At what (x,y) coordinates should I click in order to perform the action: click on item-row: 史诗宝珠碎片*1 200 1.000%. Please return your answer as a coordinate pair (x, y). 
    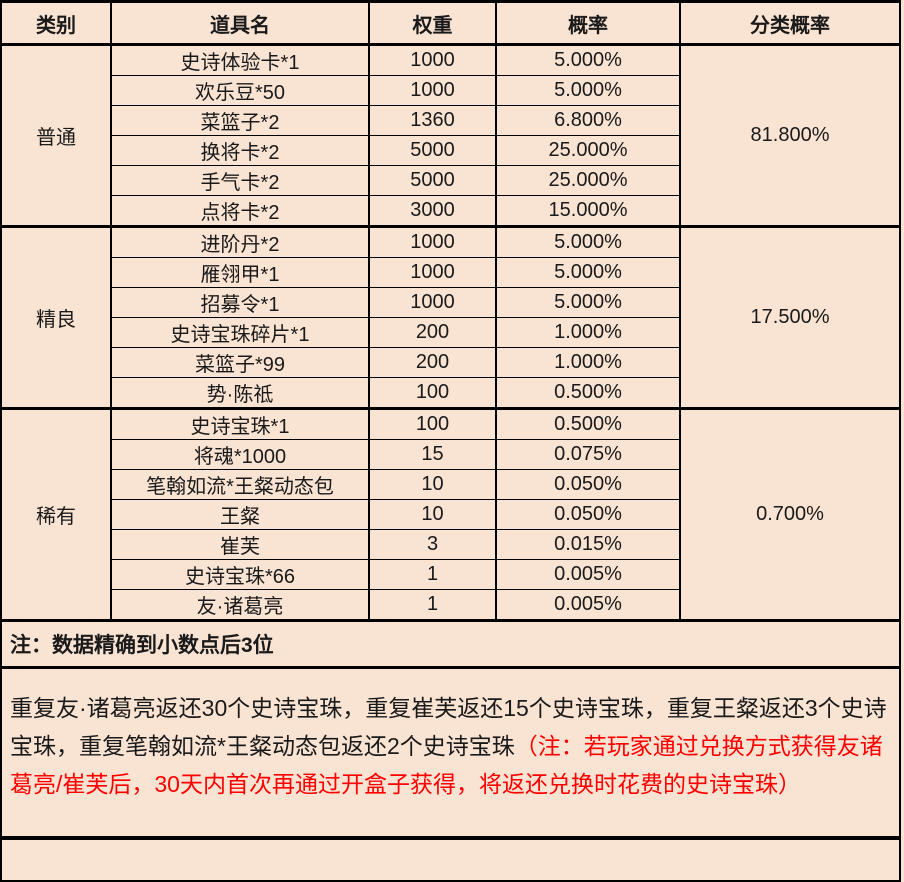
    Looking at the image, I should click on (450, 332).